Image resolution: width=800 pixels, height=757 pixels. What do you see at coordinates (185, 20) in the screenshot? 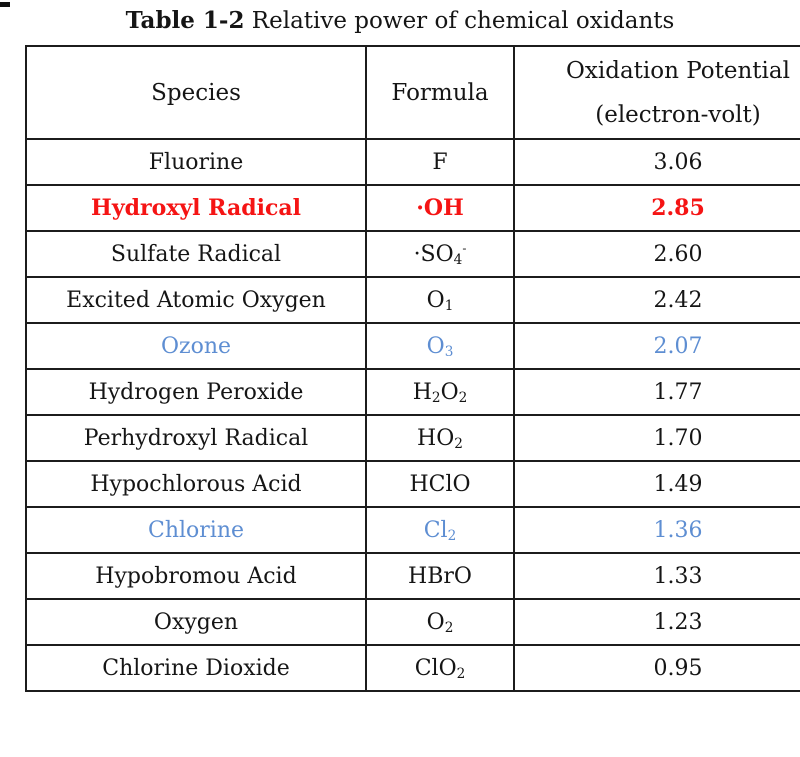
I see `table-number-label: Table 1-2` at bounding box center [185, 20].